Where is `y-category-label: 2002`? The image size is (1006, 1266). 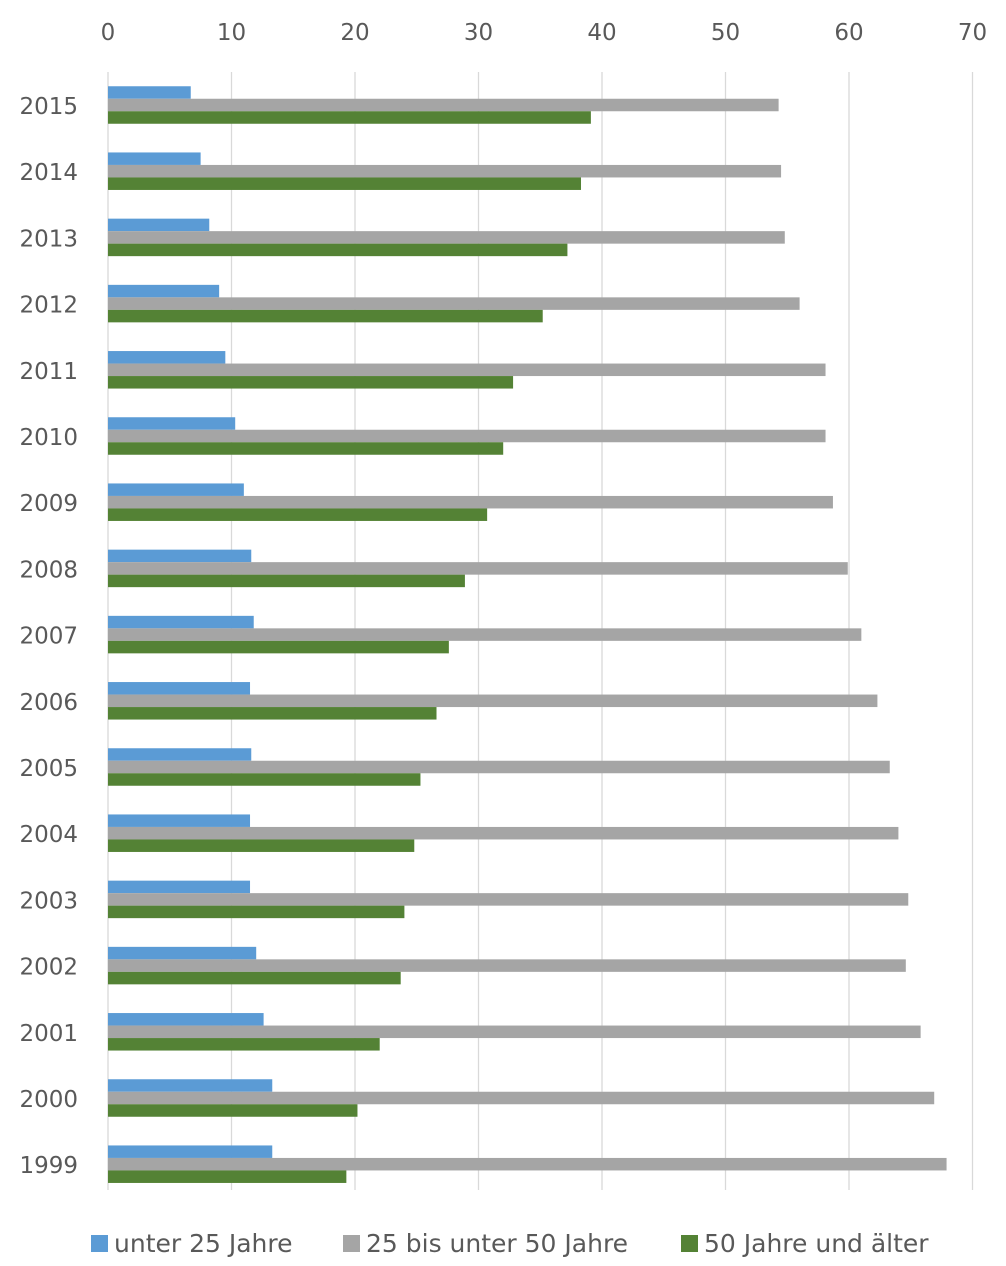
y-category-label: 2002 is located at coordinates (48, 968).